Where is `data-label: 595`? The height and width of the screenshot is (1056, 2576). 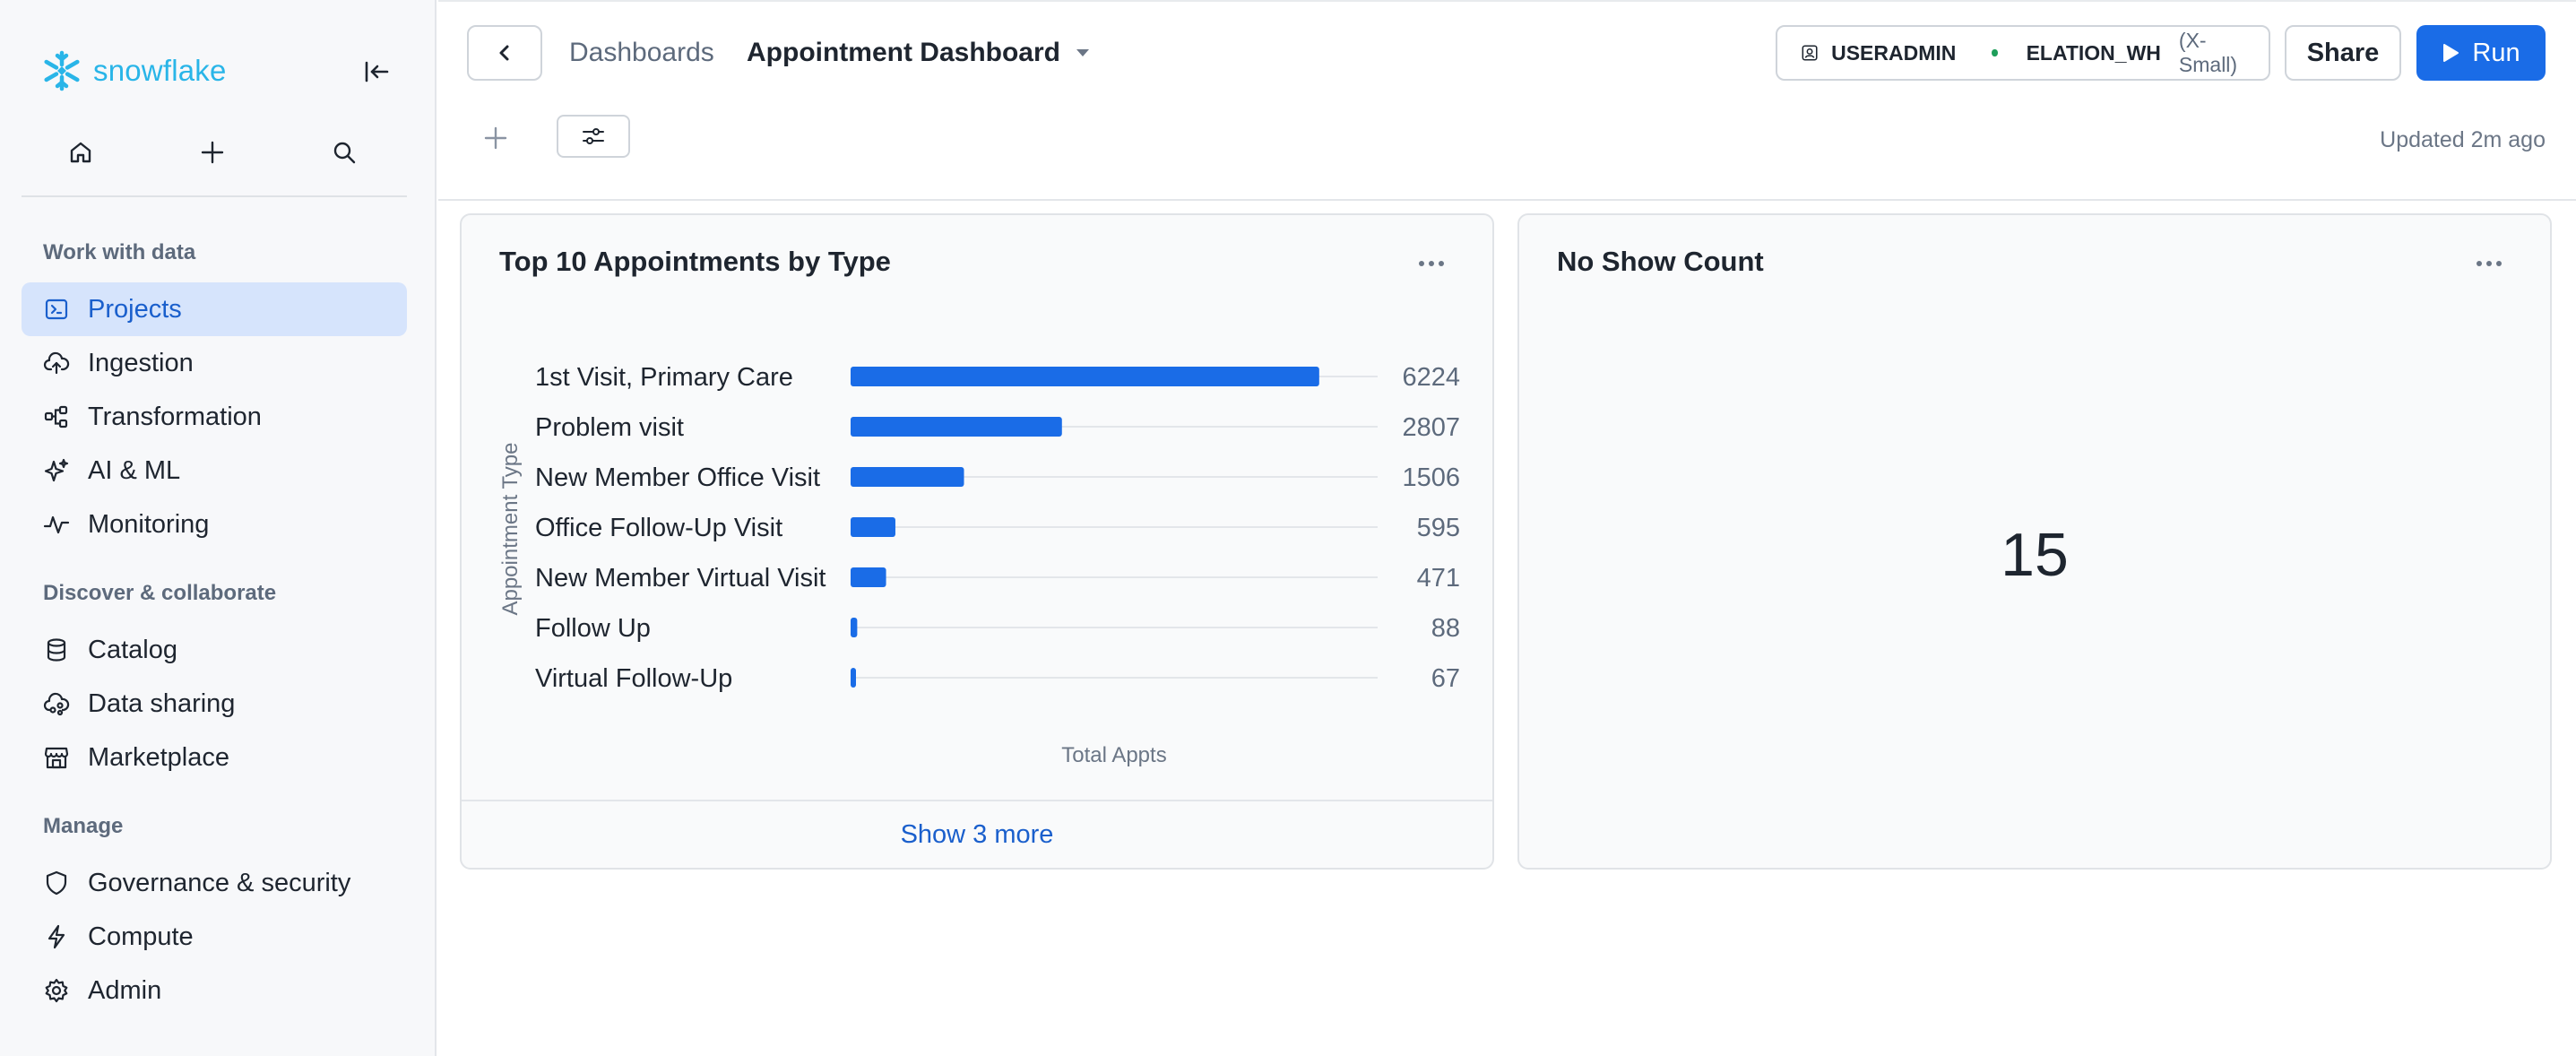 data-label: 595 is located at coordinates (1438, 528).